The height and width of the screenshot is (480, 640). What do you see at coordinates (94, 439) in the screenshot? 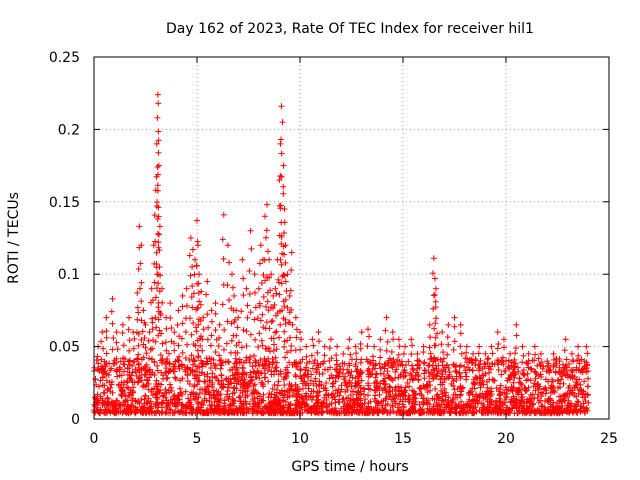
I see `x-tick-label: 0` at bounding box center [94, 439].